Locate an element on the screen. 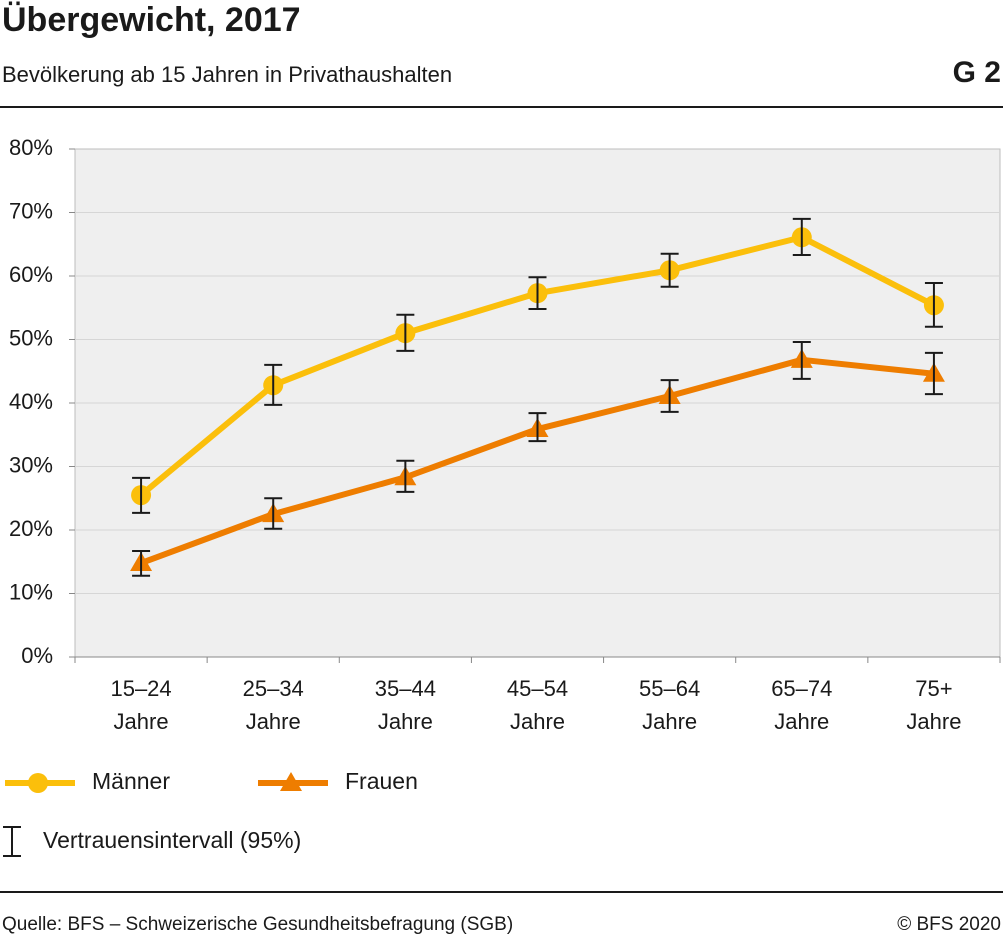 This screenshot has width=1003, height=940. ci-legend-label: Vertrauensintervall (95%) is located at coordinates (172, 840).